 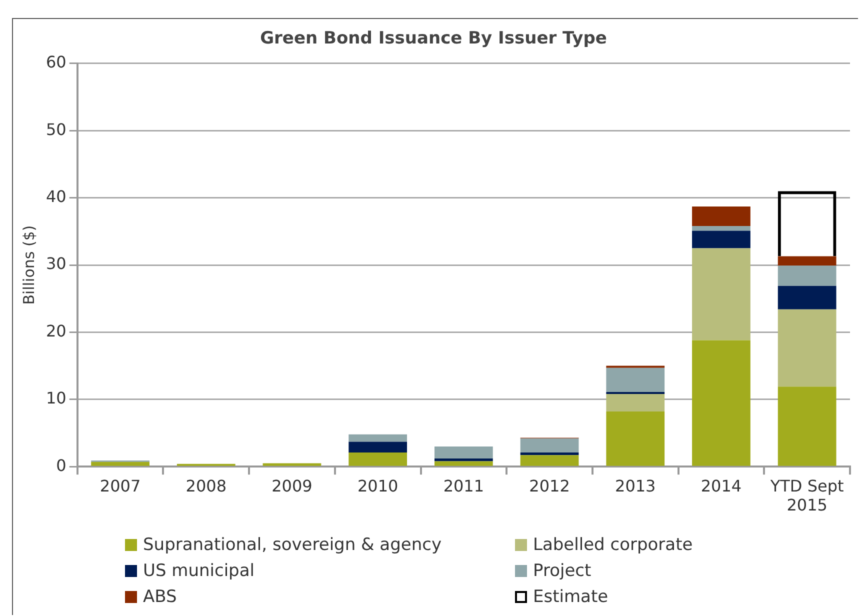 I want to click on x-tick-label: YTD Sept 2015, so click(x=806, y=495).